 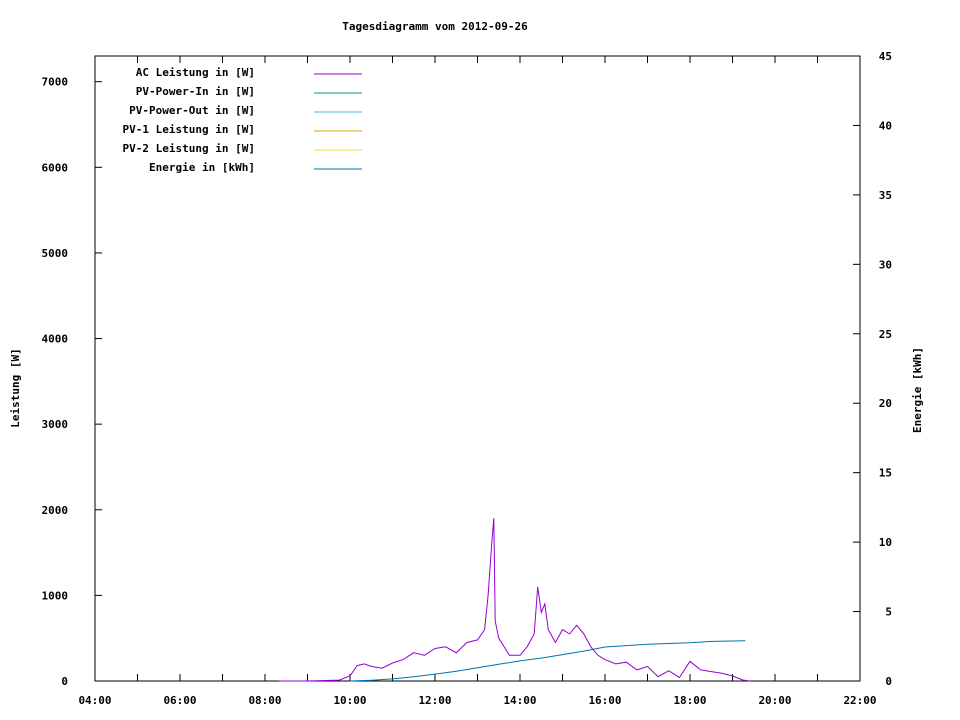 What do you see at coordinates (888, 681) in the screenshot?
I see `y2-tick-label: 0` at bounding box center [888, 681].